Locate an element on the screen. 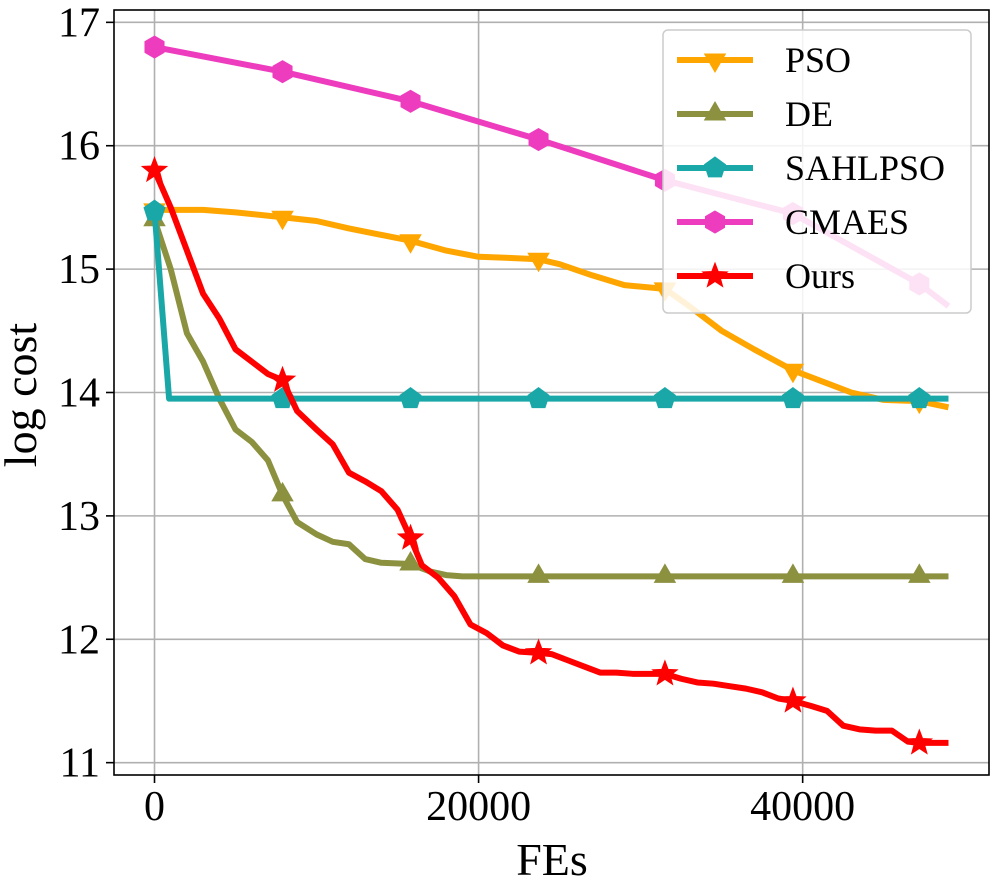 This screenshot has height=886, width=996. y-tick-label: 16 is located at coordinates (79, 147).